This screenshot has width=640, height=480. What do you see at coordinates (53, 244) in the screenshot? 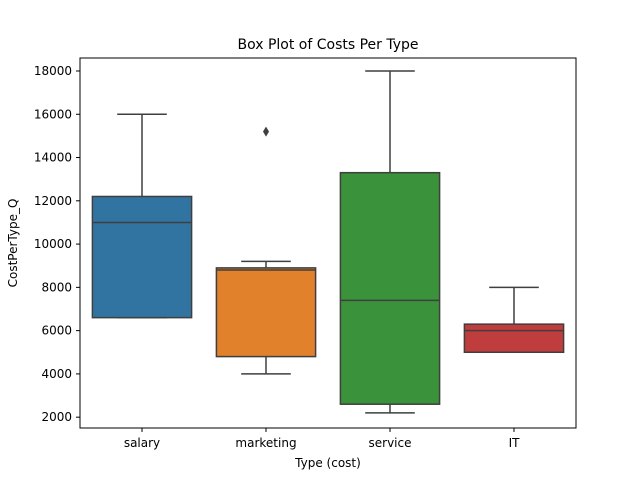
I see `y-tick-label: 10000` at bounding box center [53, 244].